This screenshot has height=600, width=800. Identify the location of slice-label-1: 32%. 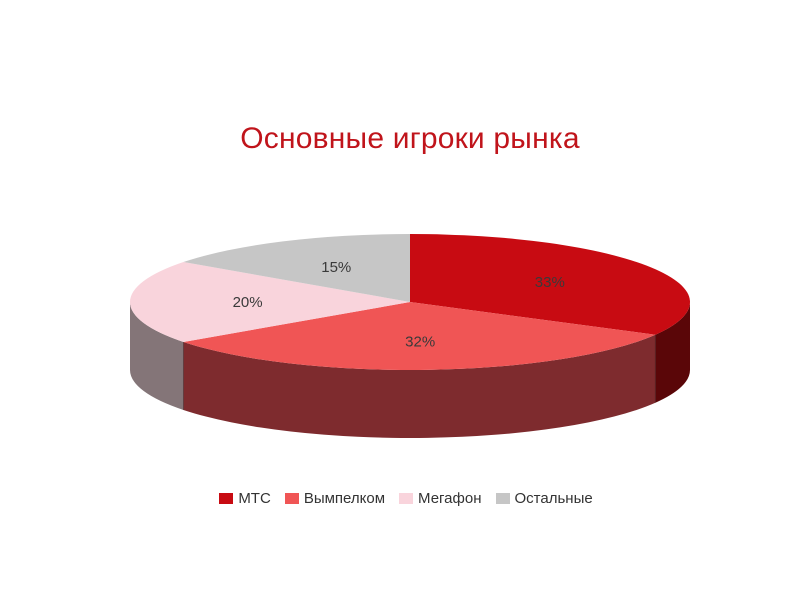
(420, 341).